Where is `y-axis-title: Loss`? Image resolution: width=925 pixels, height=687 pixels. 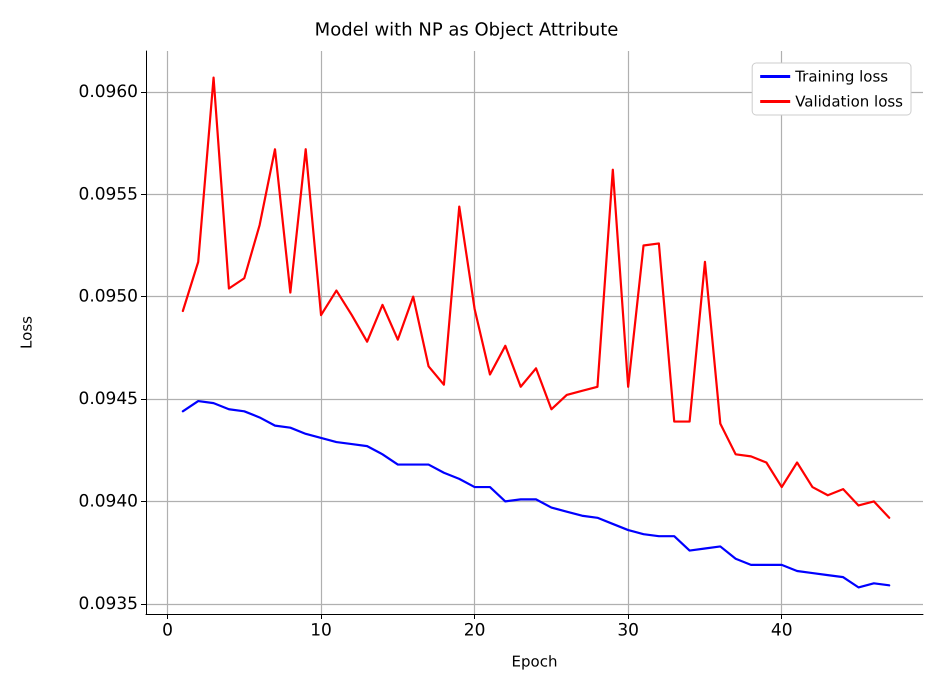
y-axis-title: Loss is located at coordinates (27, 332).